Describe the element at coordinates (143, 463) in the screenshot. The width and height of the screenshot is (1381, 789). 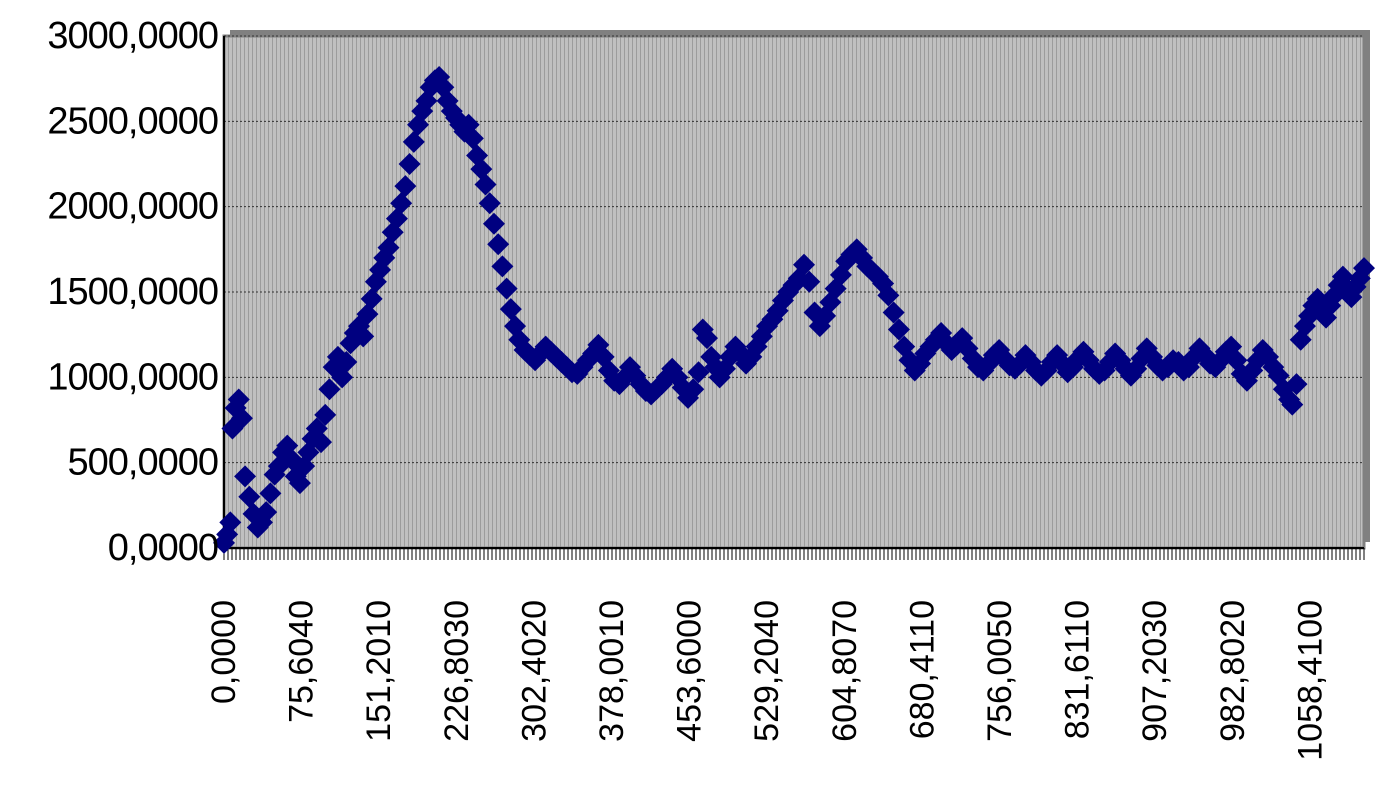
I see `y-axis-tick-label: 500,0000` at that location.